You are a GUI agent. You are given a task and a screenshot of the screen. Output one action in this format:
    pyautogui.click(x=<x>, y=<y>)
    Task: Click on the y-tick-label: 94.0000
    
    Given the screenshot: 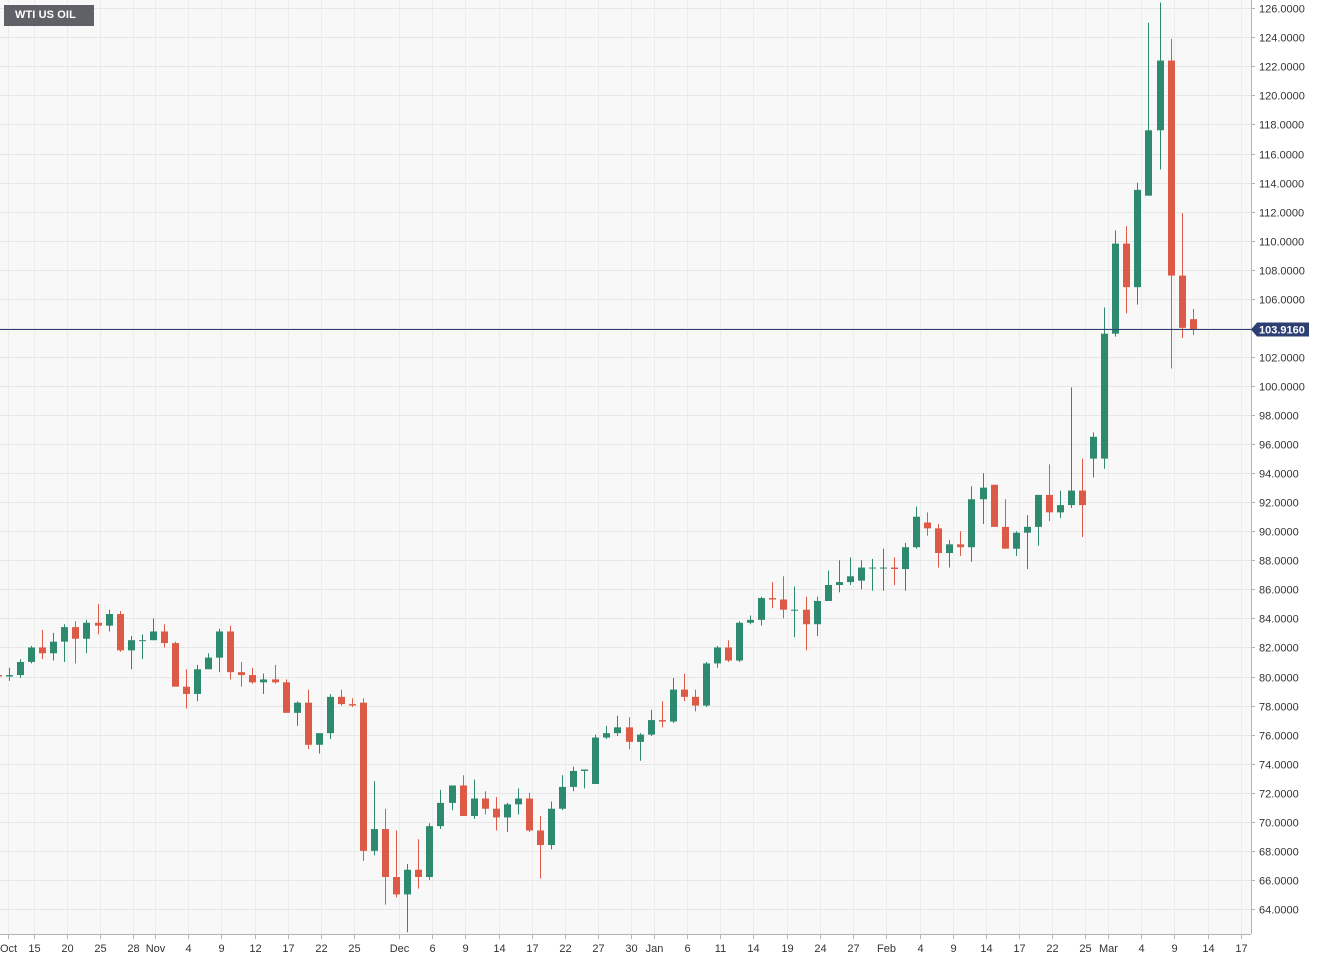 What is the action you would take?
    pyautogui.click(x=1279, y=475)
    